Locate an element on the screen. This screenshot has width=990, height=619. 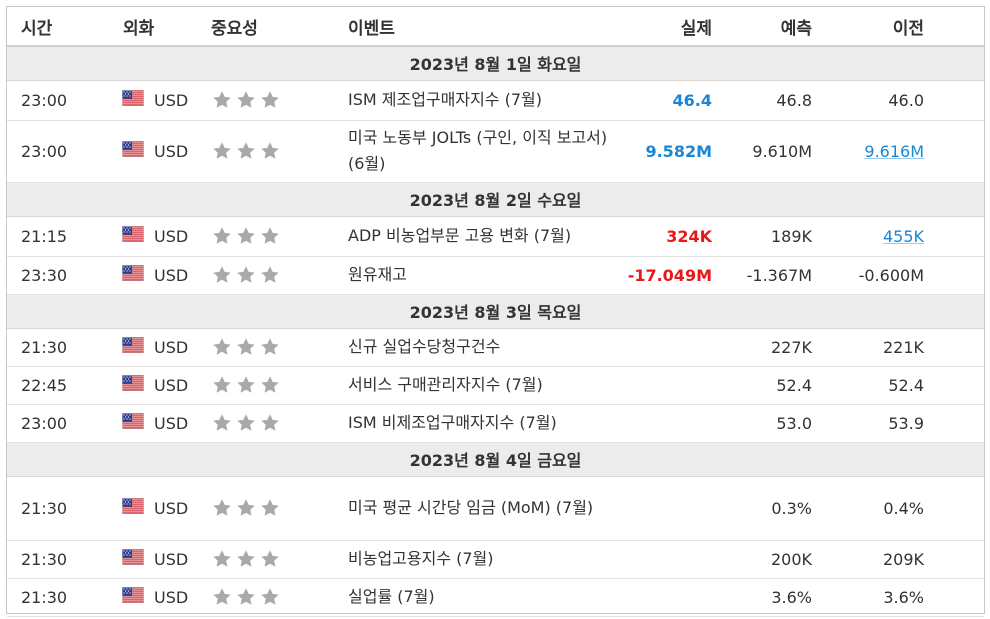
event-row: 21:30 USD 신규 실업수당청구건수 227K 221K is located at coordinates (495, 347).